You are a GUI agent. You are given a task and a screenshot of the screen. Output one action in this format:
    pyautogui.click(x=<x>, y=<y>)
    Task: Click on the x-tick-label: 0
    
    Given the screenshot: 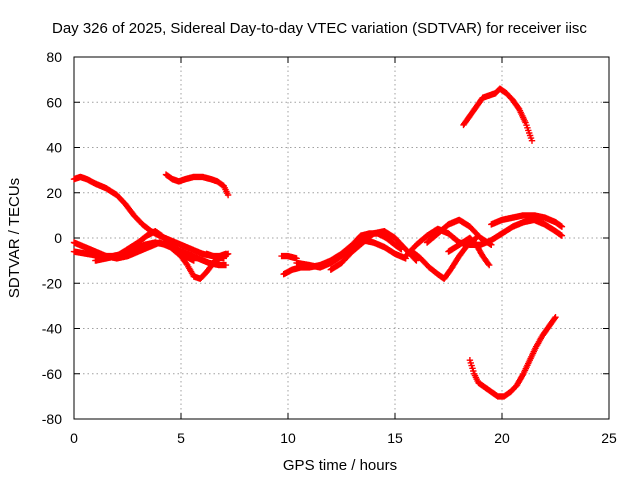 What is the action you would take?
    pyautogui.click(x=74, y=438)
    